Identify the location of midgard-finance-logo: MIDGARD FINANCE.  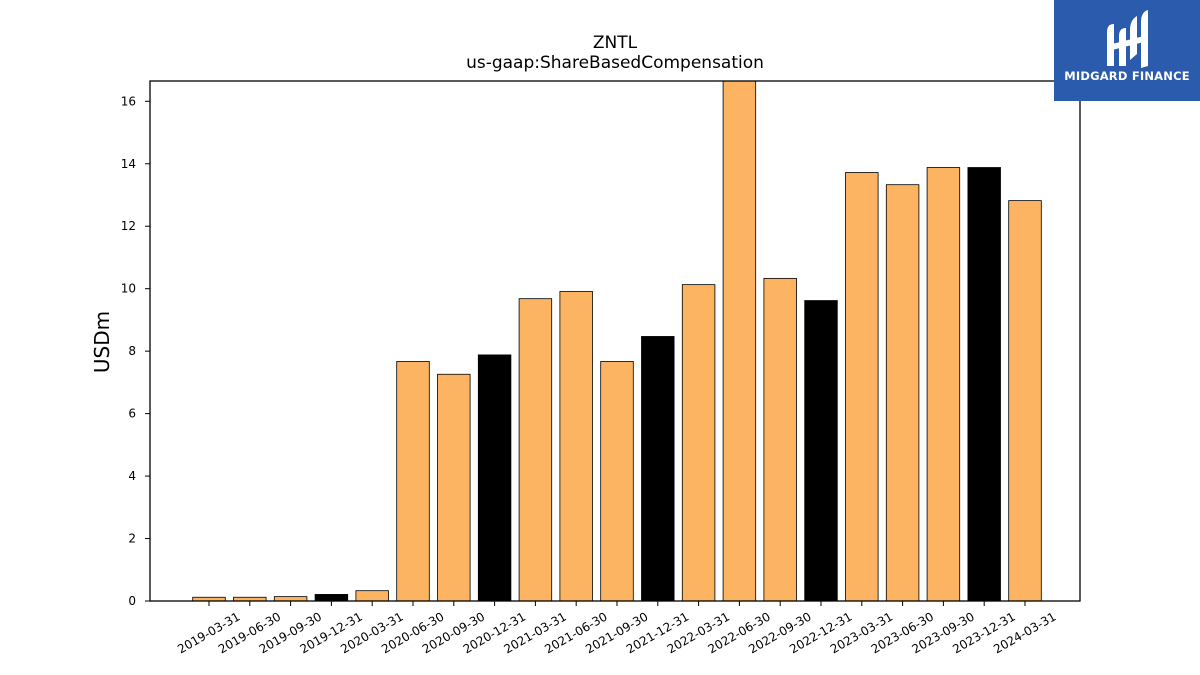
(1127, 50).